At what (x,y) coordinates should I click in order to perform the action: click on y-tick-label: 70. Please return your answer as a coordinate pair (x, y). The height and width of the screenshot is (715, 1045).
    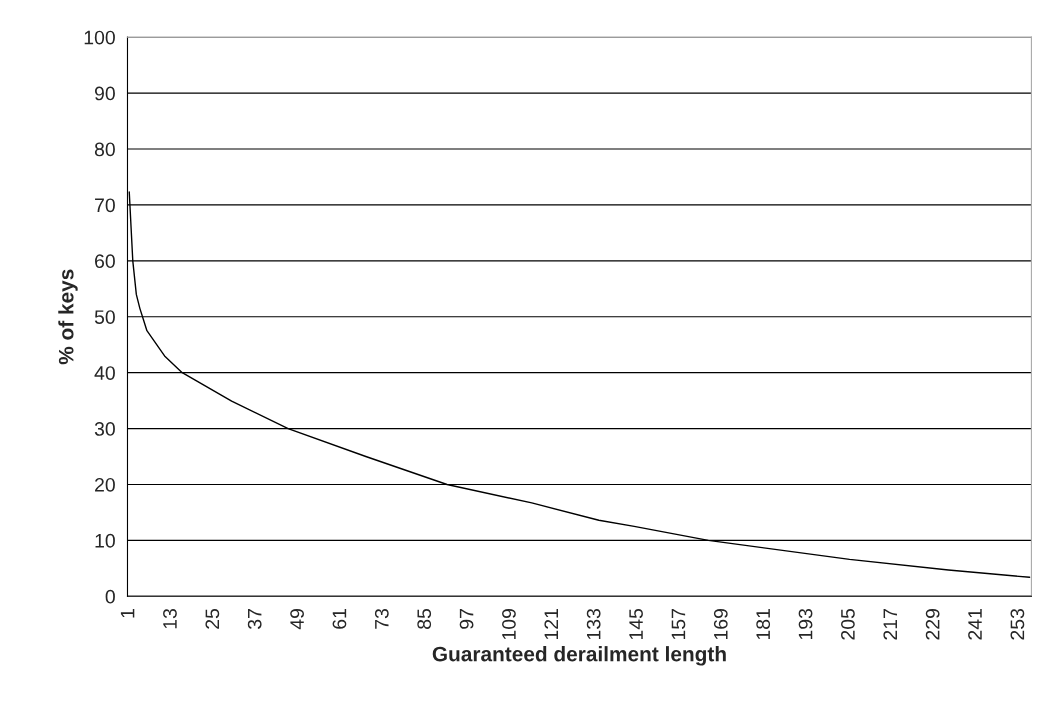
    Looking at the image, I should click on (105, 205).